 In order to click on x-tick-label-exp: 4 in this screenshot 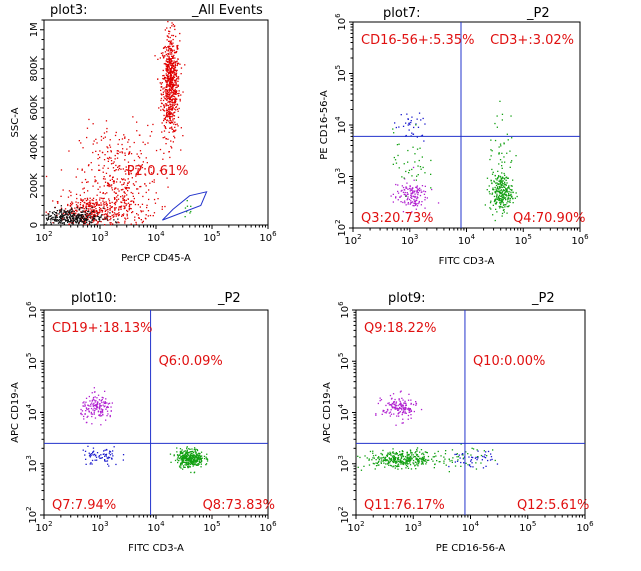, I will do `click(162, 234)`.